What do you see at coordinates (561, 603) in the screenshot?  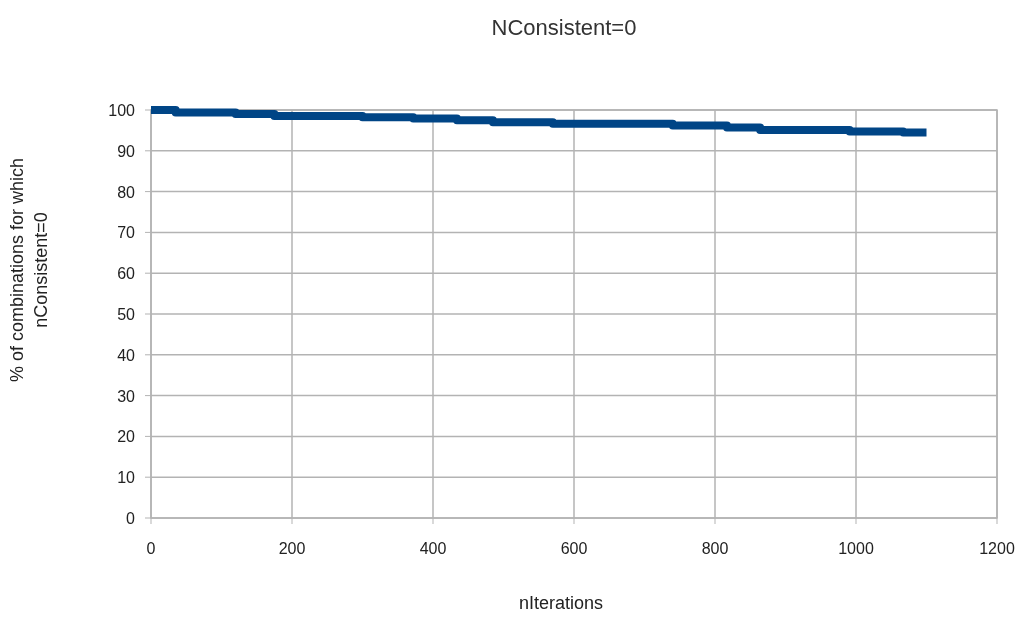 I see `x-axis-title: nIterations` at bounding box center [561, 603].